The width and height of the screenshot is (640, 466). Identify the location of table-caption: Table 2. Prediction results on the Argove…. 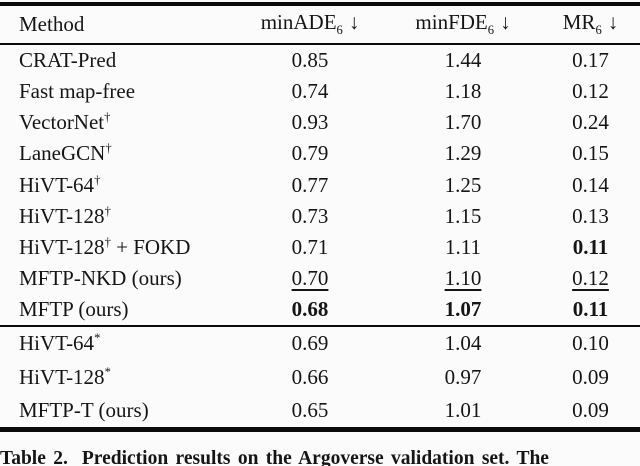
(320, 457).